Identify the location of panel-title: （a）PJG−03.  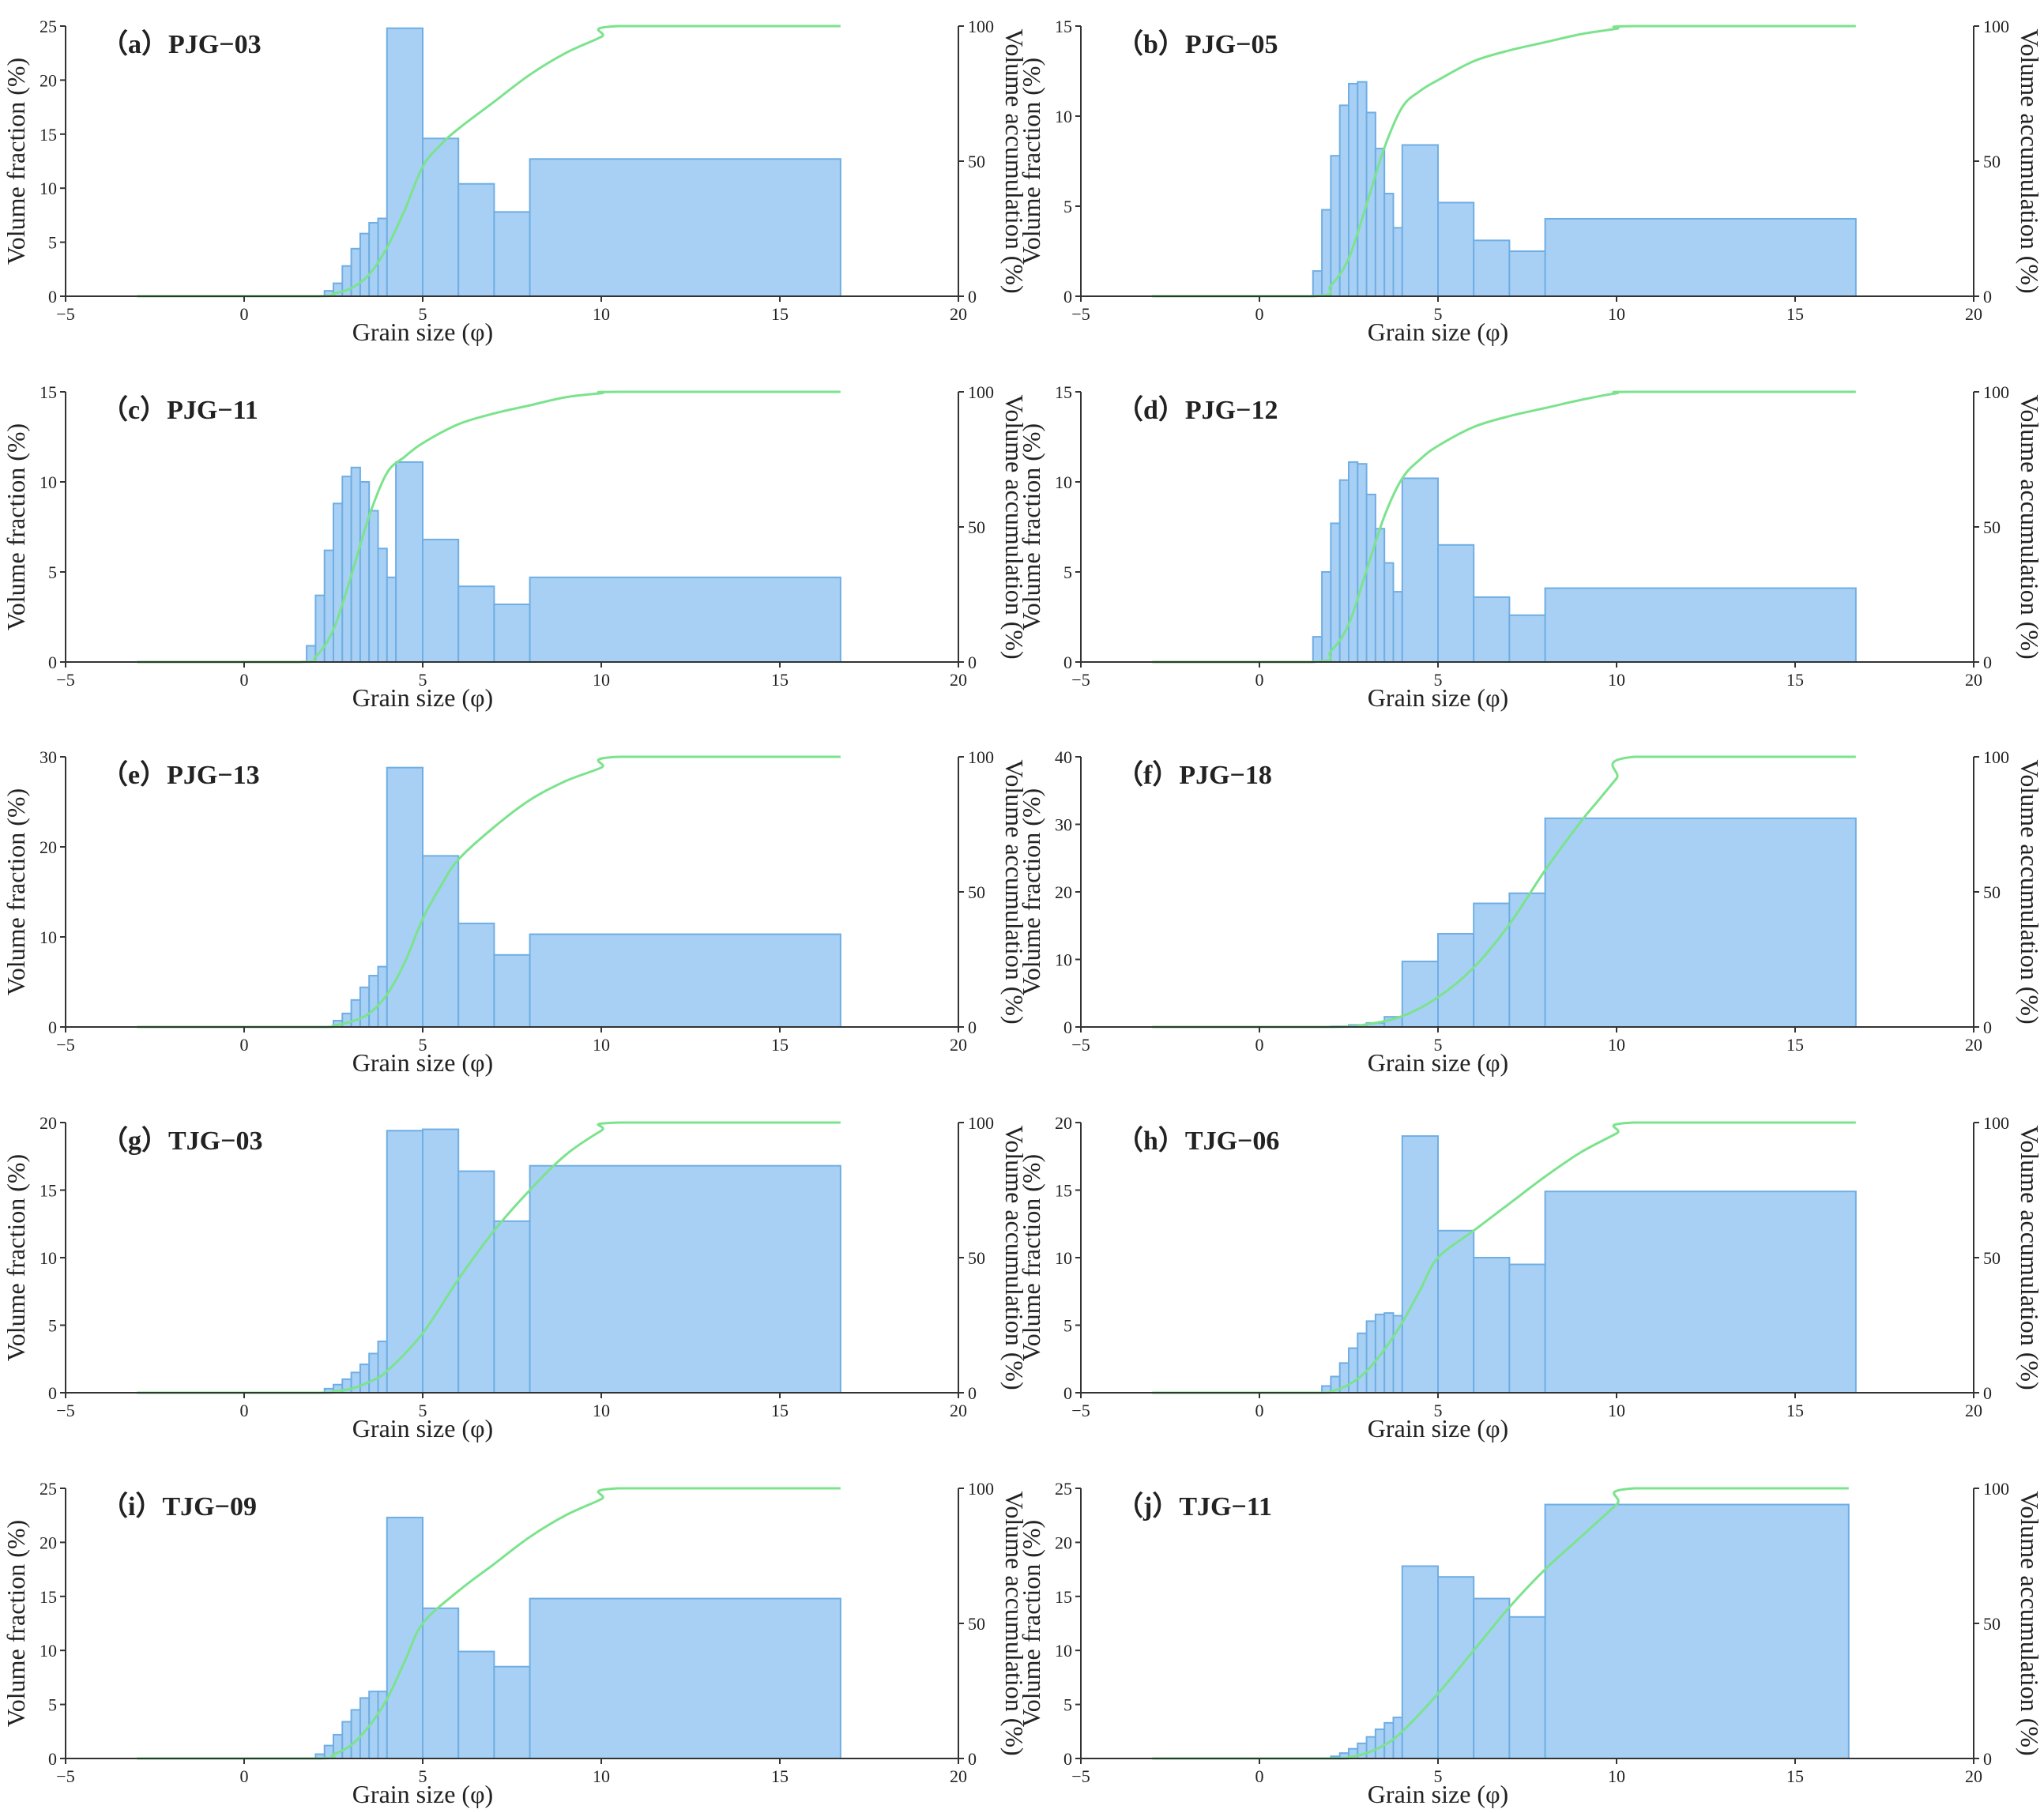
(181, 44).